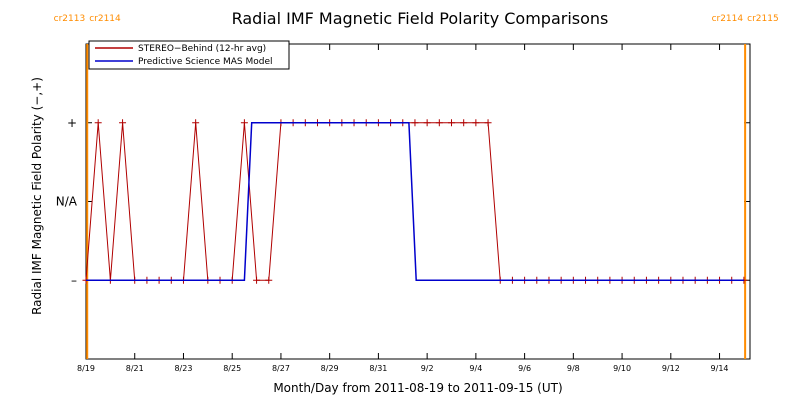 The image size is (800, 400). I want to click on legend-label-stereo: STEREO−Behind (12-hr avg), so click(202, 49).